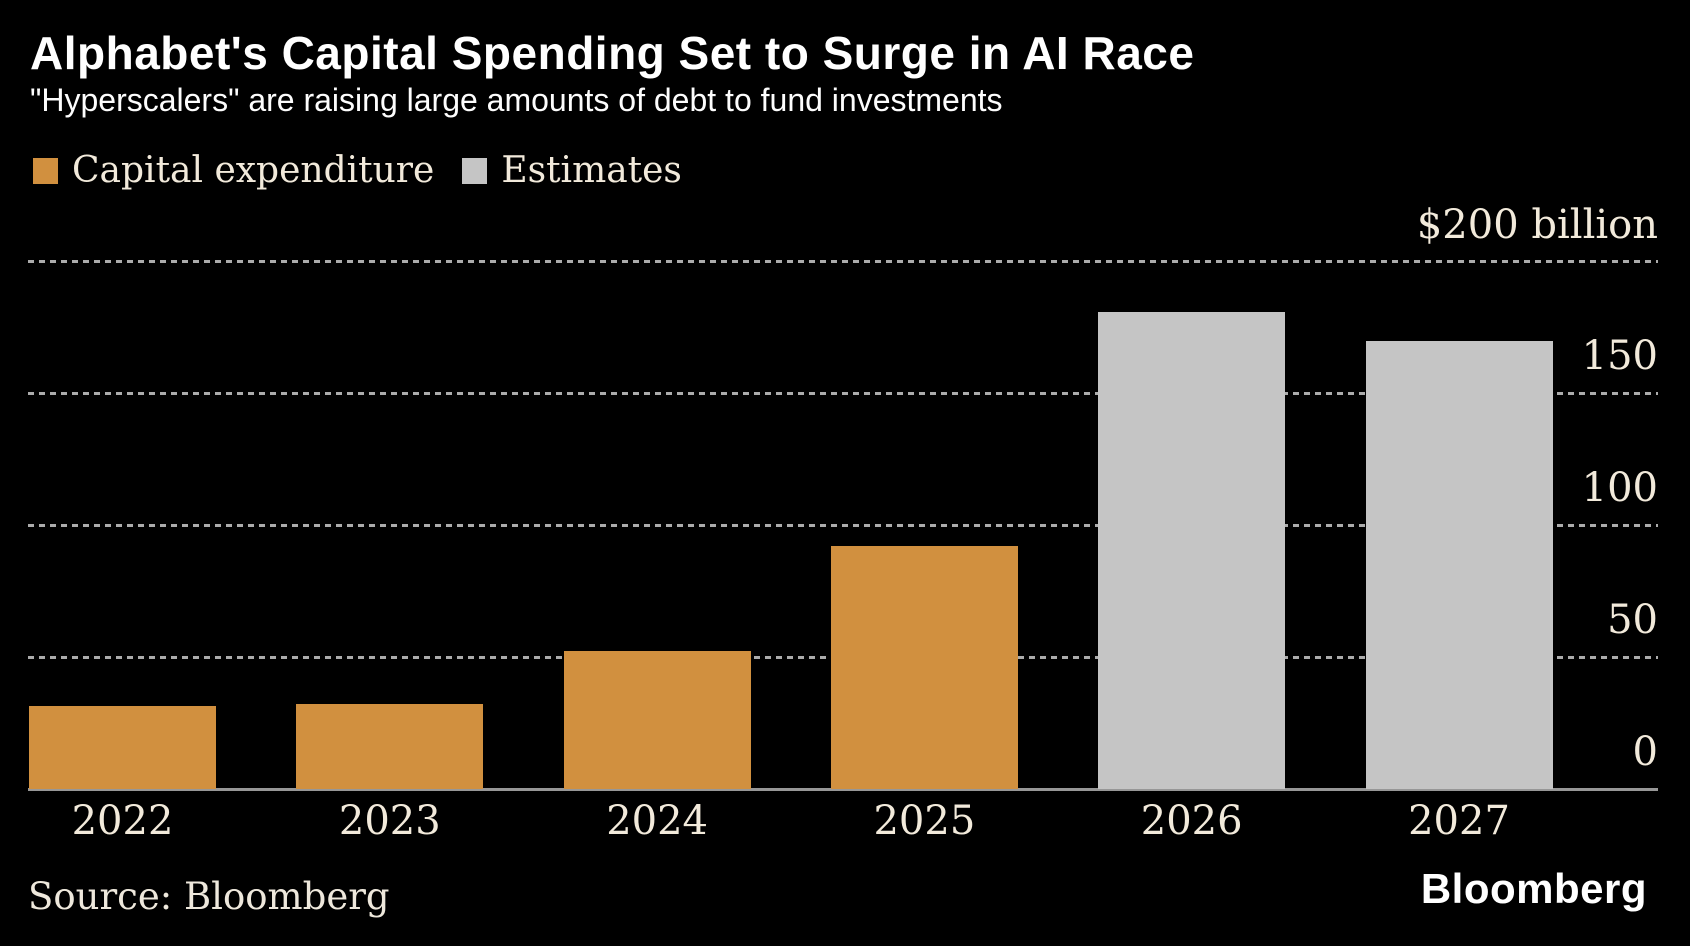 The width and height of the screenshot is (1690, 946). What do you see at coordinates (924, 667) in the screenshot?
I see `bar-2025-capex` at bounding box center [924, 667].